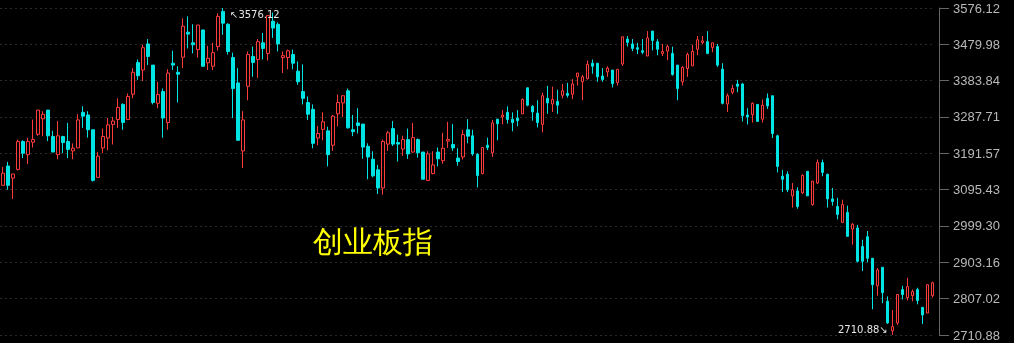  Describe the element at coordinates (976, 44) in the screenshot. I see `y-tick-label: 3479.98` at that location.